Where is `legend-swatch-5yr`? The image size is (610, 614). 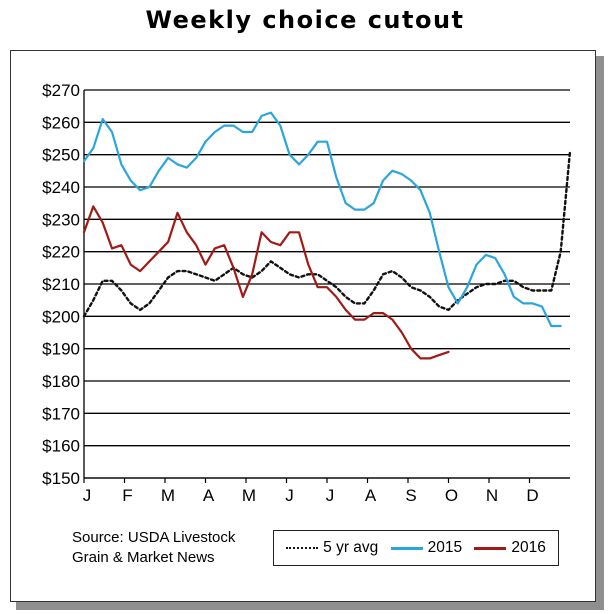 legend-swatch-5yr is located at coordinates (302, 548).